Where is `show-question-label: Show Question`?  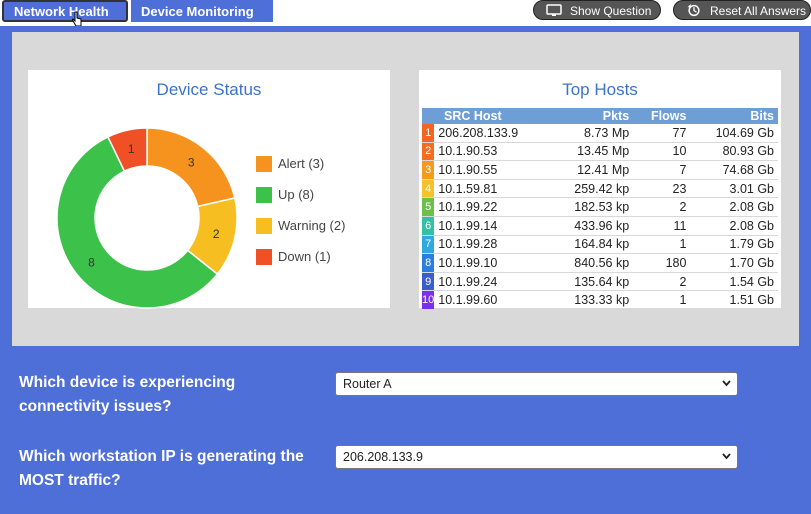
show-question-label: Show Question is located at coordinates (611, 11).